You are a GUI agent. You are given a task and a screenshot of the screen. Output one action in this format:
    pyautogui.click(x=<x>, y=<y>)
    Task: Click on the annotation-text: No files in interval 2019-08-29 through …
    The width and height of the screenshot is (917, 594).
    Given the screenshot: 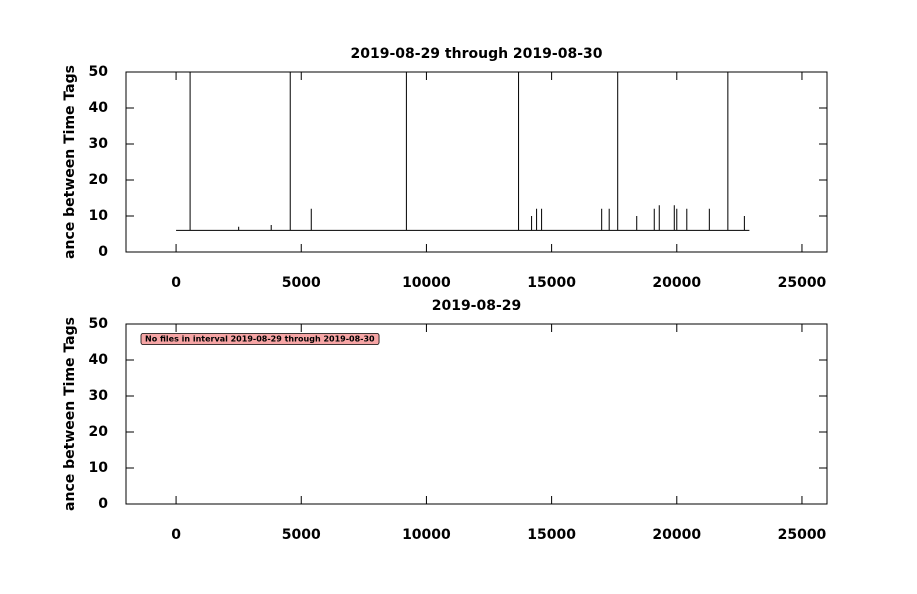 What is the action you would take?
    pyautogui.click(x=260, y=339)
    